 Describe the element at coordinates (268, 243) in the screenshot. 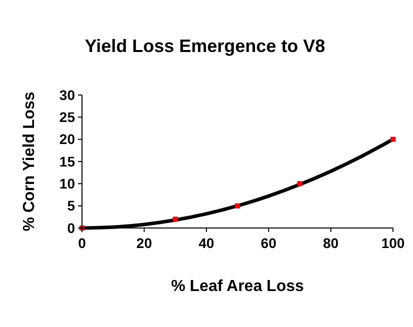

I see `x-tick-label: 60` at that location.